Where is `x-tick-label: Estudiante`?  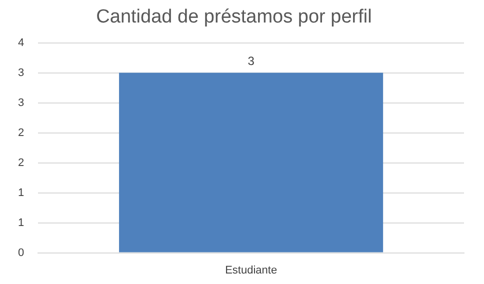
x-tick-label: Estudiante is located at coordinates (251, 270).